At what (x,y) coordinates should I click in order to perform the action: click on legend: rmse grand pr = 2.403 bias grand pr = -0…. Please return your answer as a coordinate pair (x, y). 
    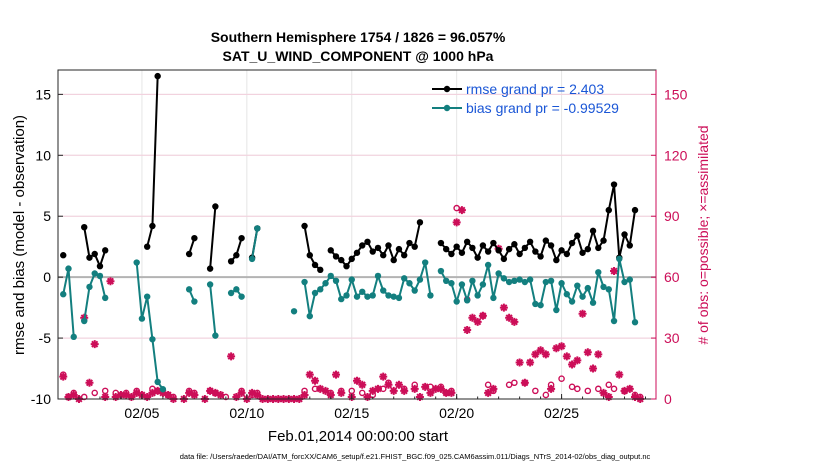
    Looking at the image, I should click on (525, 98).